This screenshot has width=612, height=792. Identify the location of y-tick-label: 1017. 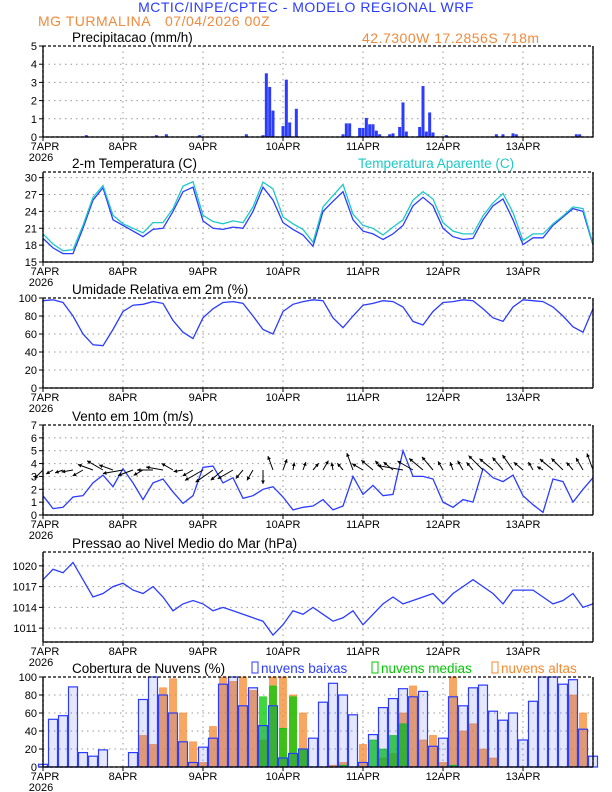
(25, 588).